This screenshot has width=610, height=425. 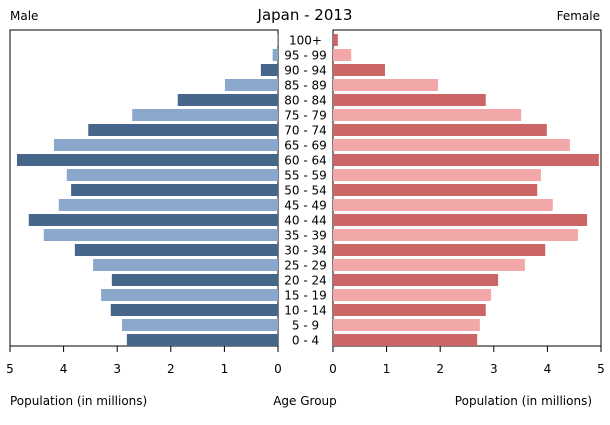 What do you see at coordinates (333, 369) in the screenshot?
I see `x-tick-label-right: 0` at bounding box center [333, 369].